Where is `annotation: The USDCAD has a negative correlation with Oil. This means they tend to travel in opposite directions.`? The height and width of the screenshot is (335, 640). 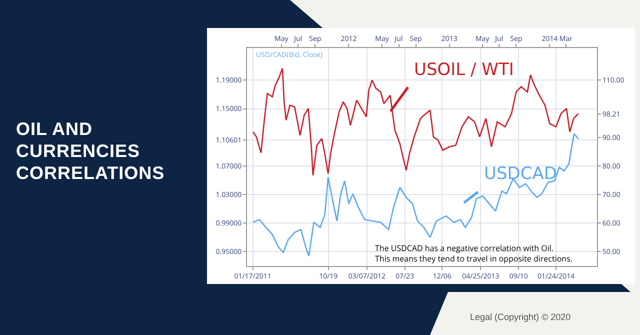
annotation: The USDCAD has a negative correlation with Oil. This means they tend to travel in opposite directions. is located at coordinates (473, 253).